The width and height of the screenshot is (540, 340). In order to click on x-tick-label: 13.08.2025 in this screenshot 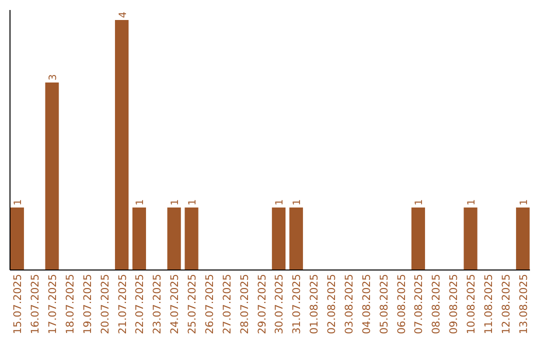, I will do `click(524, 304)`.